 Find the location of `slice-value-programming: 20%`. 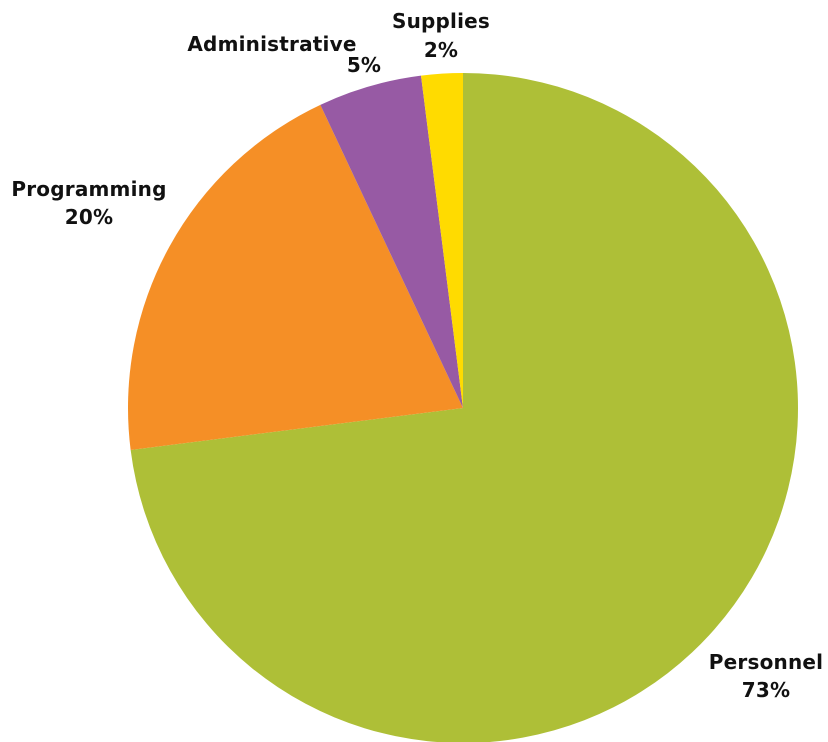

slice-value-programming: 20% is located at coordinates (89, 217).